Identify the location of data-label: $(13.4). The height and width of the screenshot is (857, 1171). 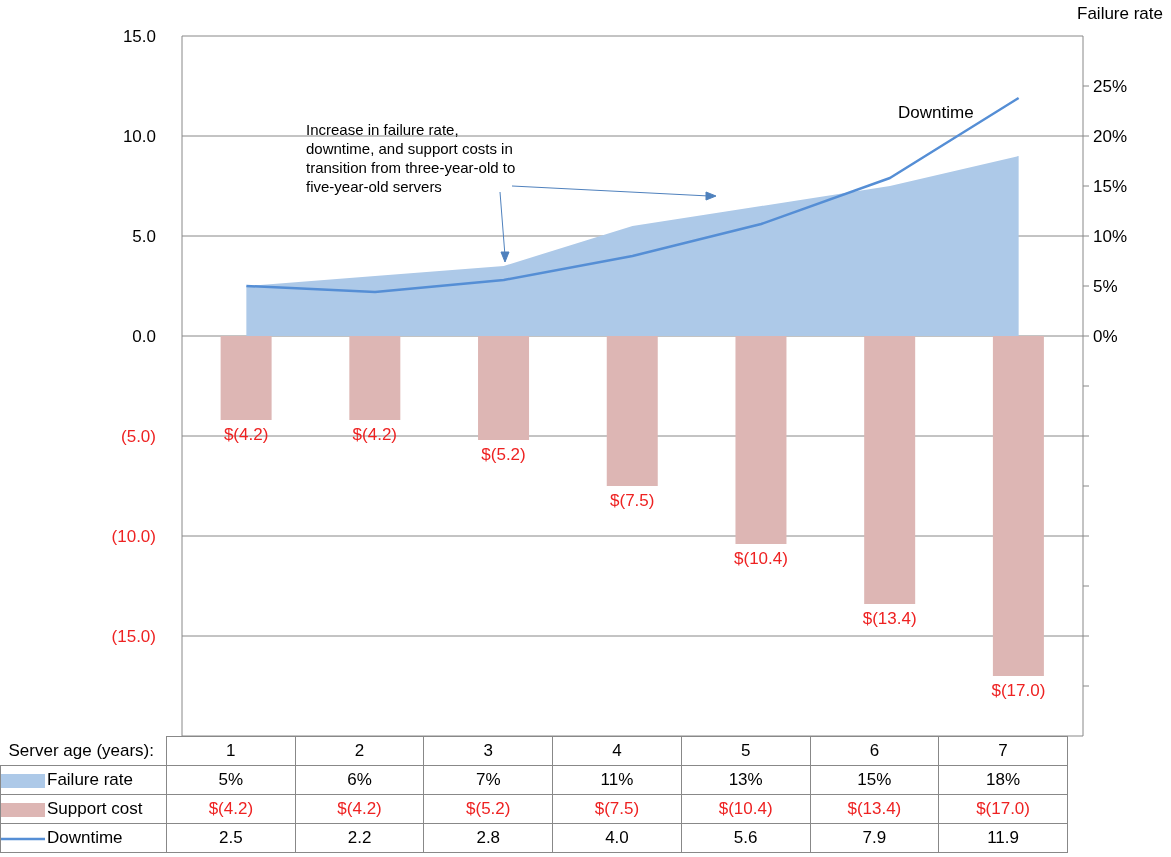
(874, 809).